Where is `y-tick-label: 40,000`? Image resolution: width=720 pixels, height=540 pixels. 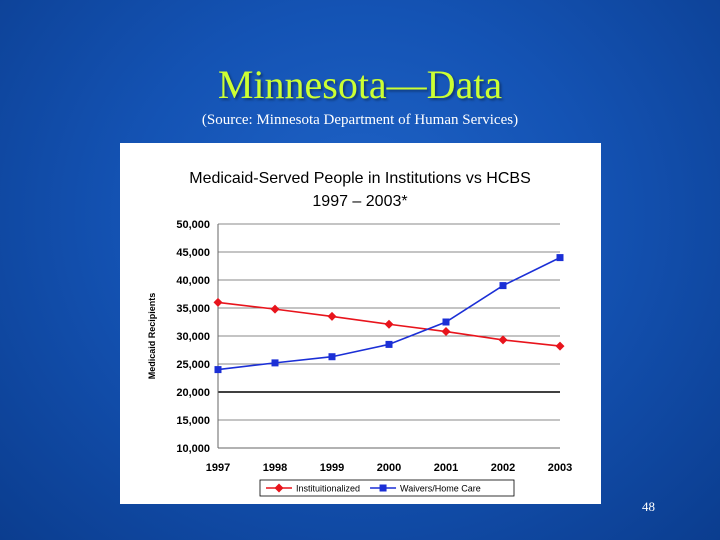
y-tick-label: 40,000 is located at coordinates (193, 281).